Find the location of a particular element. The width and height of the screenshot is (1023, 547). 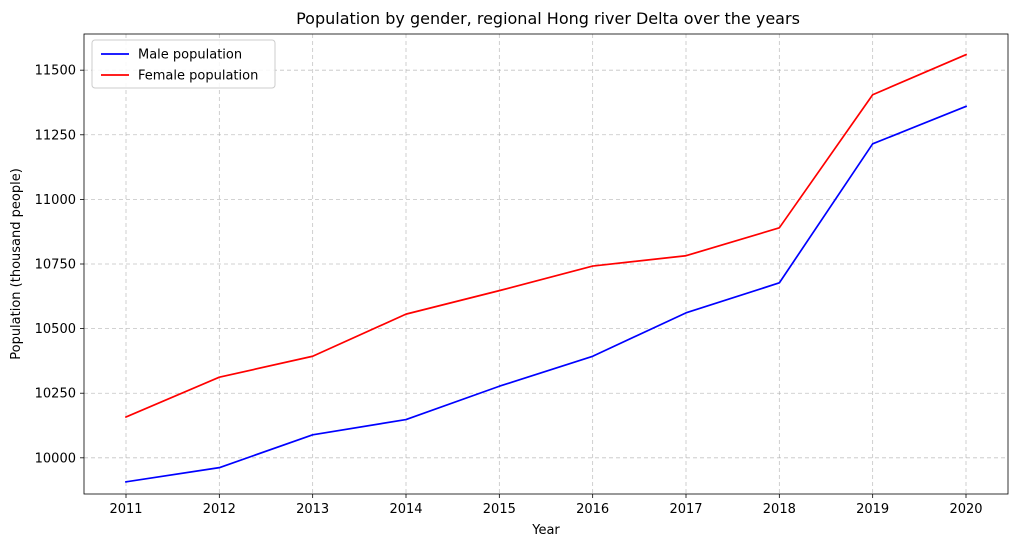

y-axis-label: Population (thousand people) is located at coordinates (16, 264).